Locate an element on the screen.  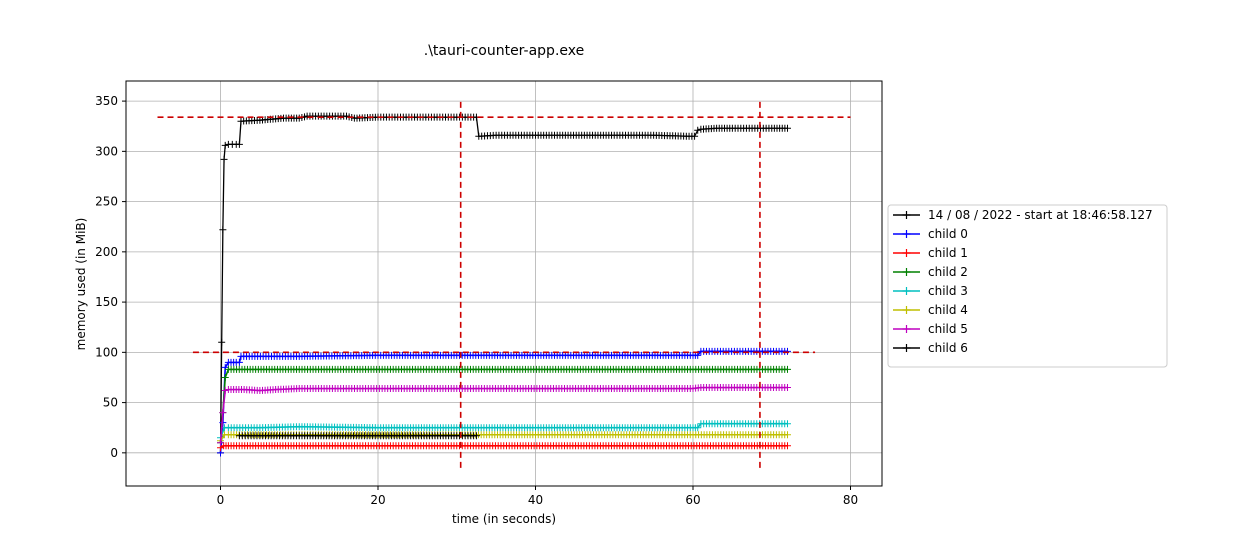
legend-label: child 3 is located at coordinates (948, 291).